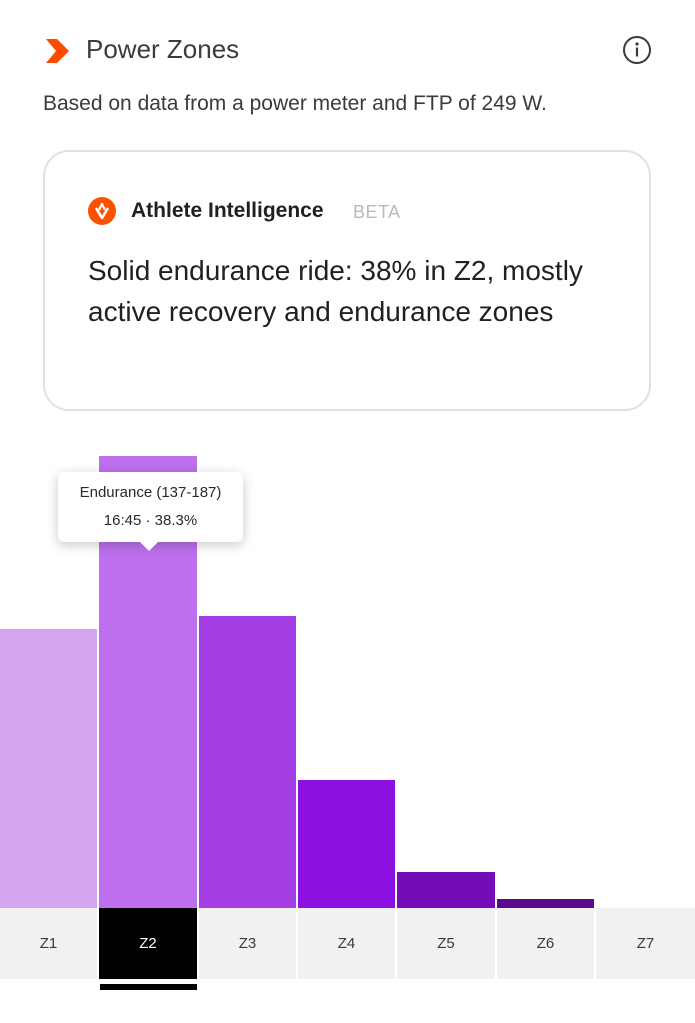  I want to click on zone-tab-z4: Z4, so click(346, 943).